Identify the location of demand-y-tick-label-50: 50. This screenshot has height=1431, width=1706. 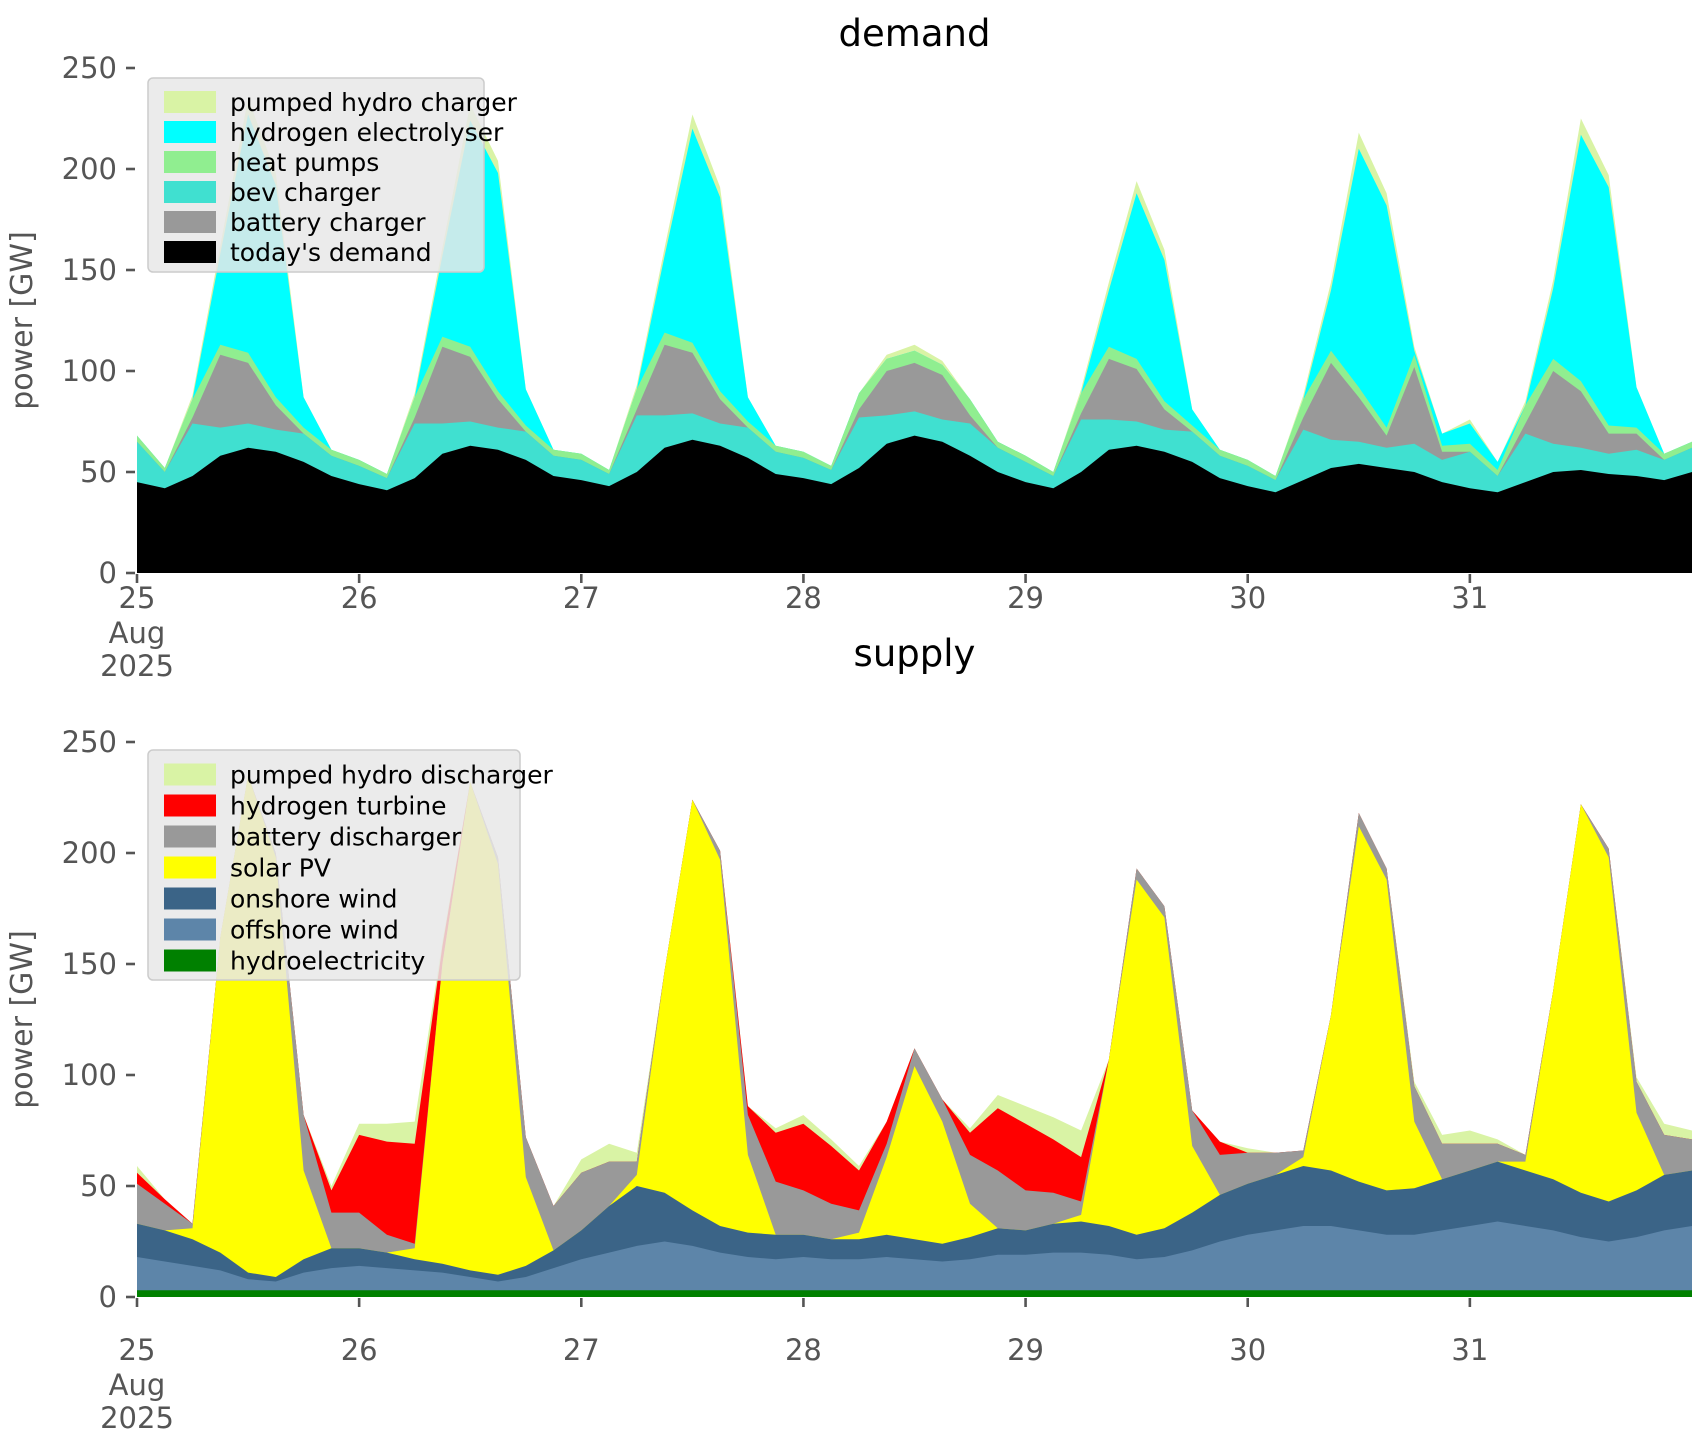
(98, 472).